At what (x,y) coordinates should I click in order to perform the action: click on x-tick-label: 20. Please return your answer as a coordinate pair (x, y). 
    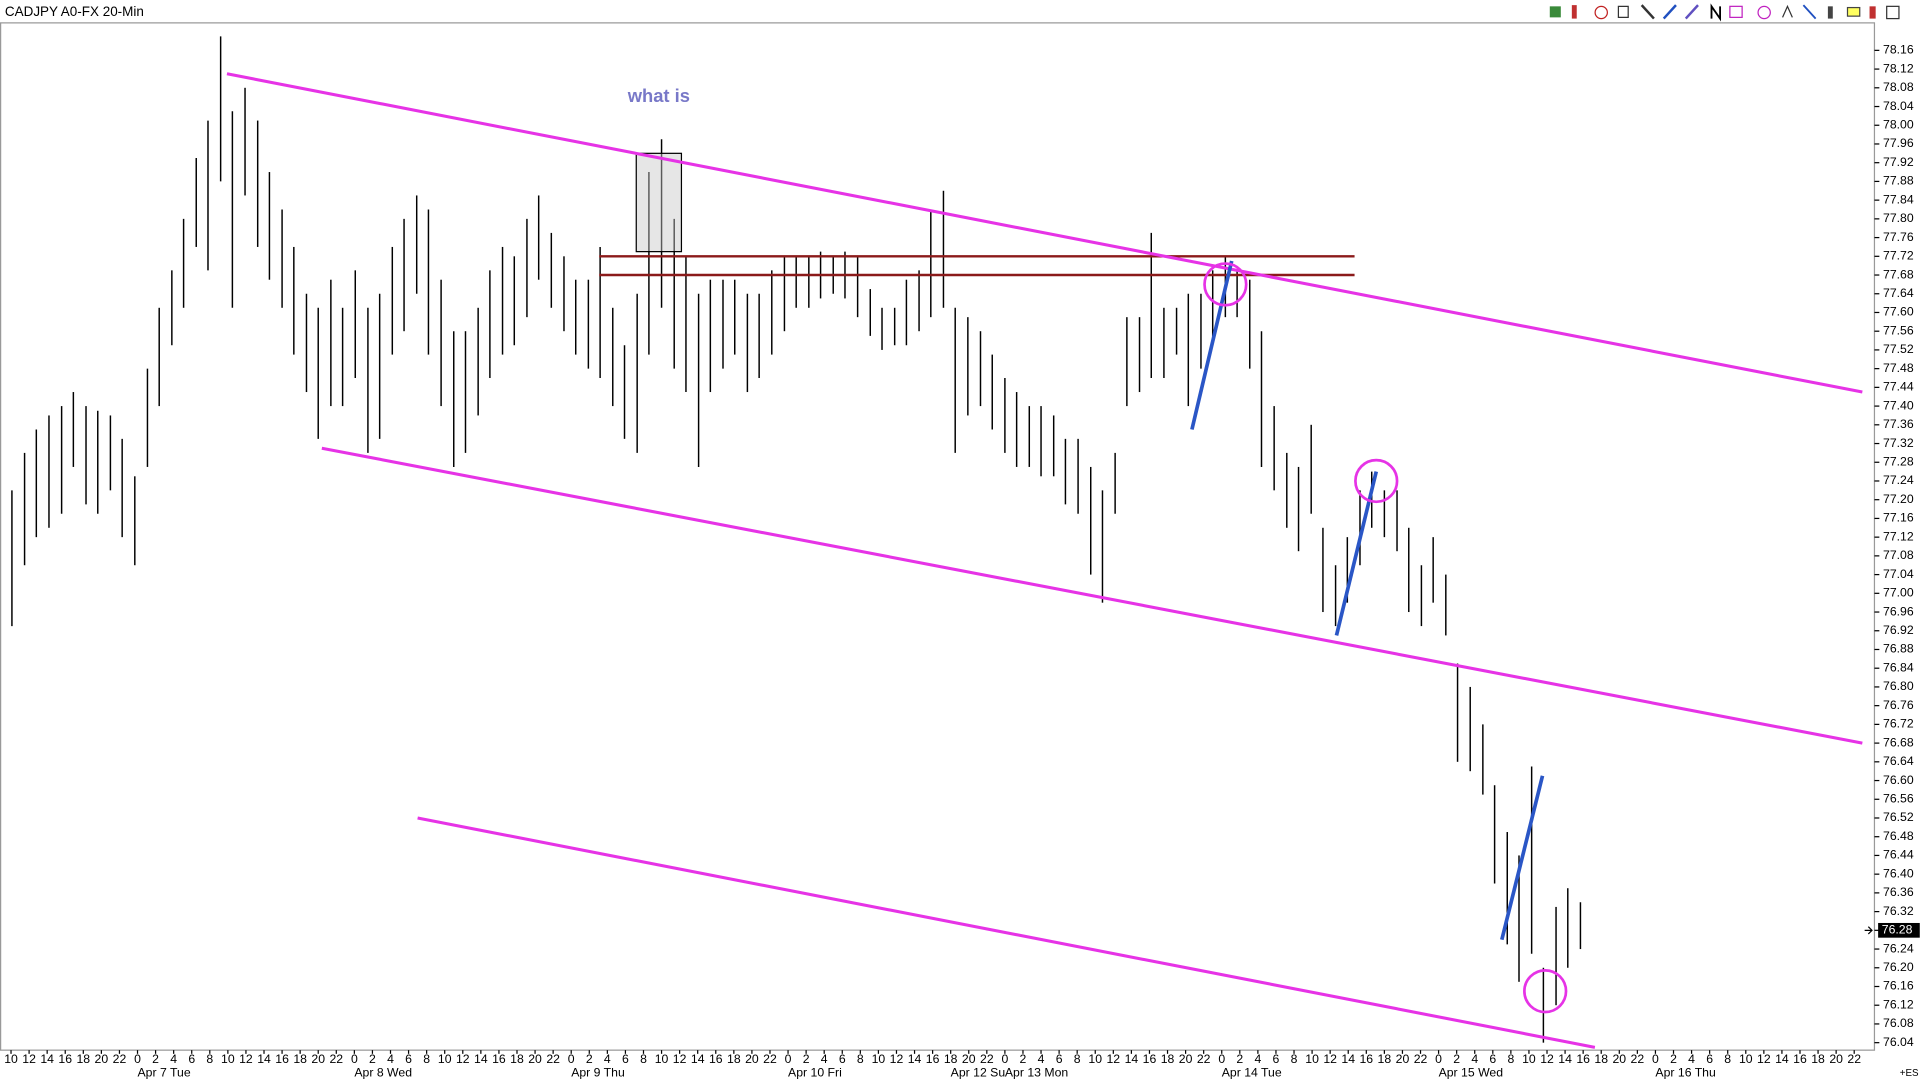
    Looking at the image, I should click on (318, 1059).